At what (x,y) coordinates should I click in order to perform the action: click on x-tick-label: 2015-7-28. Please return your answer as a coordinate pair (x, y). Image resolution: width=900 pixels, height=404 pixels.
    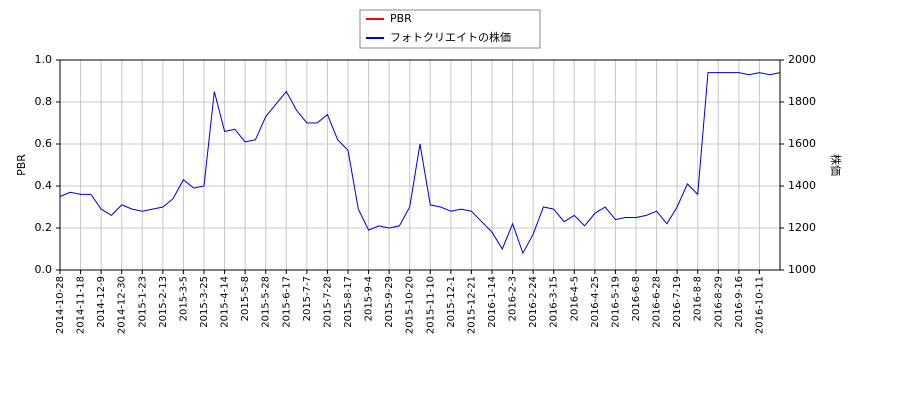
    Looking at the image, I should click on (327, 302).